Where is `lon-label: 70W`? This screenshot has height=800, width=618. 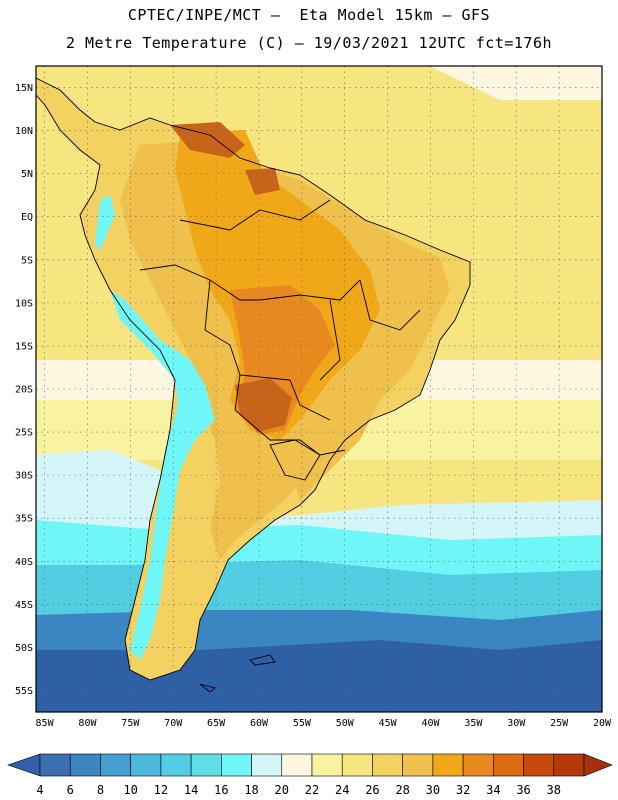
lon-label: 70W is located at coordinates (173, 723).